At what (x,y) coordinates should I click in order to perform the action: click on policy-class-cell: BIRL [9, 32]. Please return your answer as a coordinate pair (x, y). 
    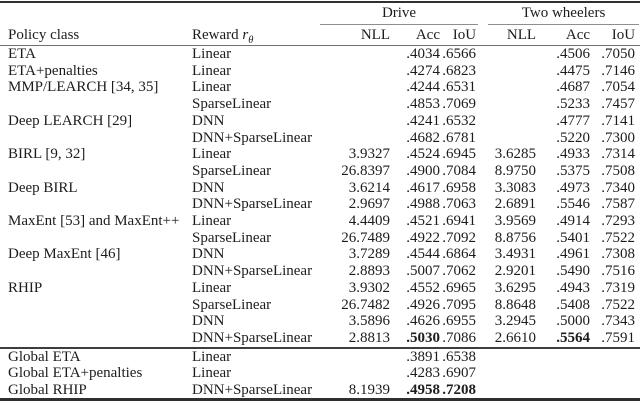
    Looking at the image, I should click on (47, 154).